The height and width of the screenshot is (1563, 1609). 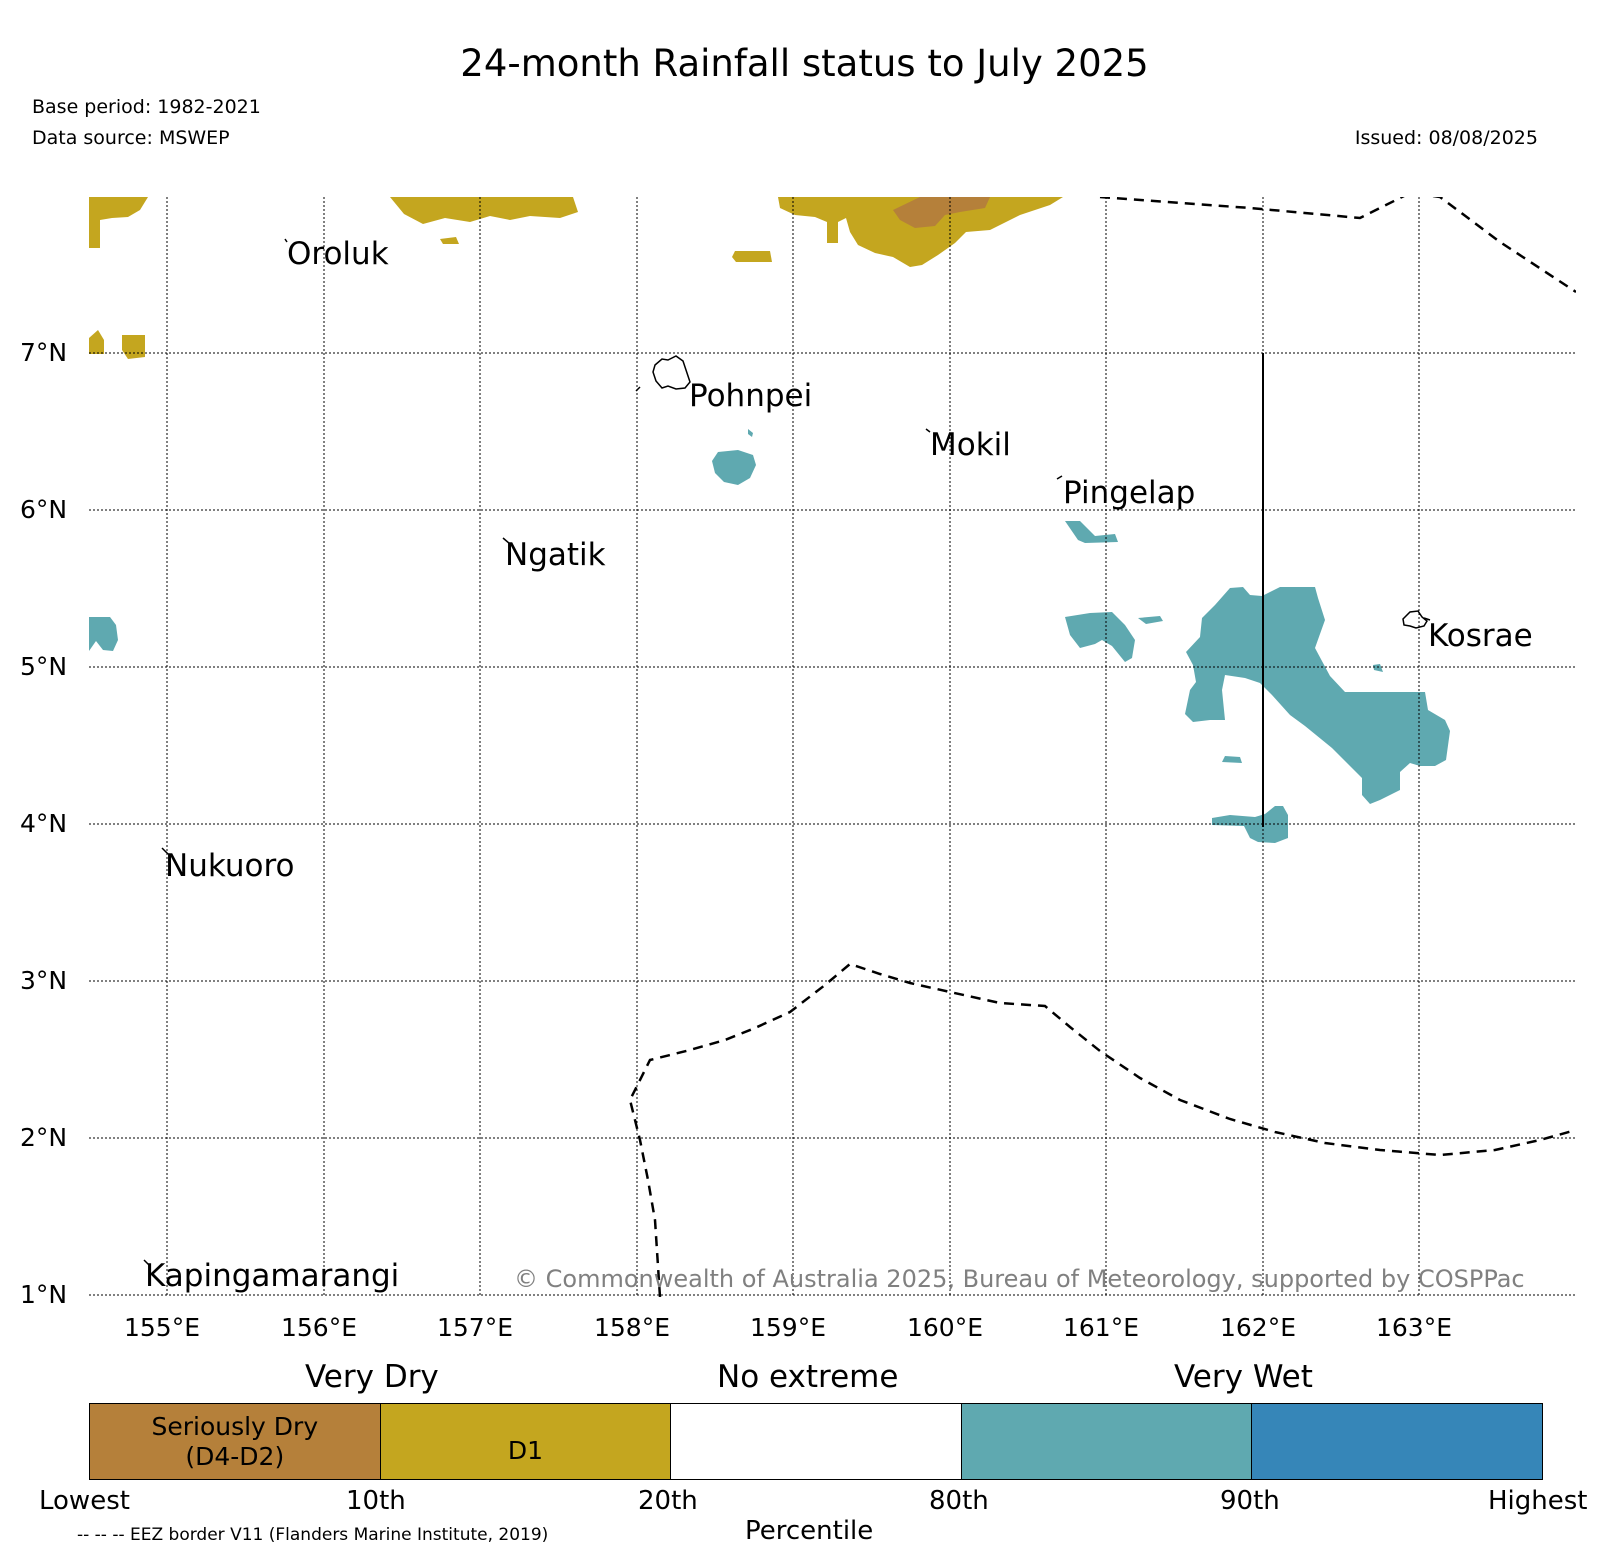 I want to click on legend-swatch-no-extreme, so click(x=816, y=1441).